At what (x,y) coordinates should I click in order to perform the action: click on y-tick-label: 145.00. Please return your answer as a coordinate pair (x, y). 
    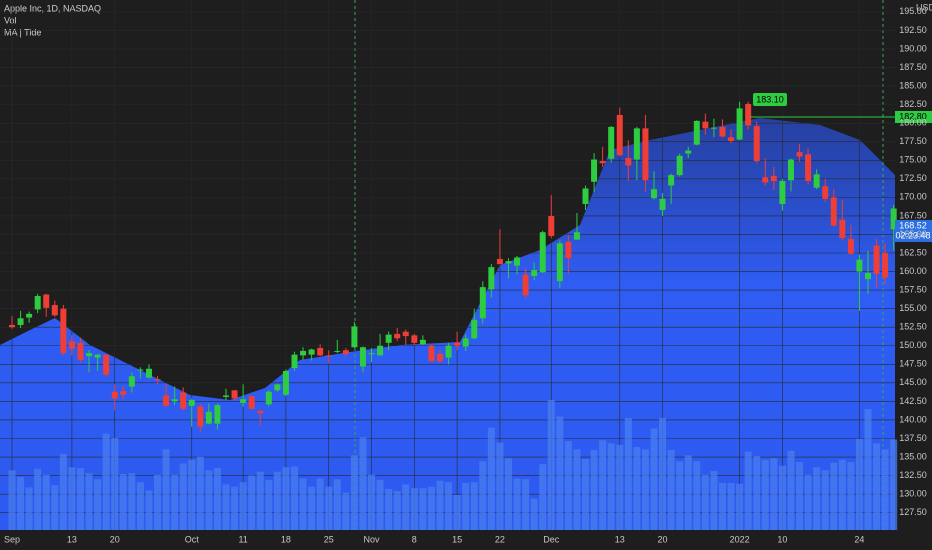
    Looking at the image, I should click on (913, 382).